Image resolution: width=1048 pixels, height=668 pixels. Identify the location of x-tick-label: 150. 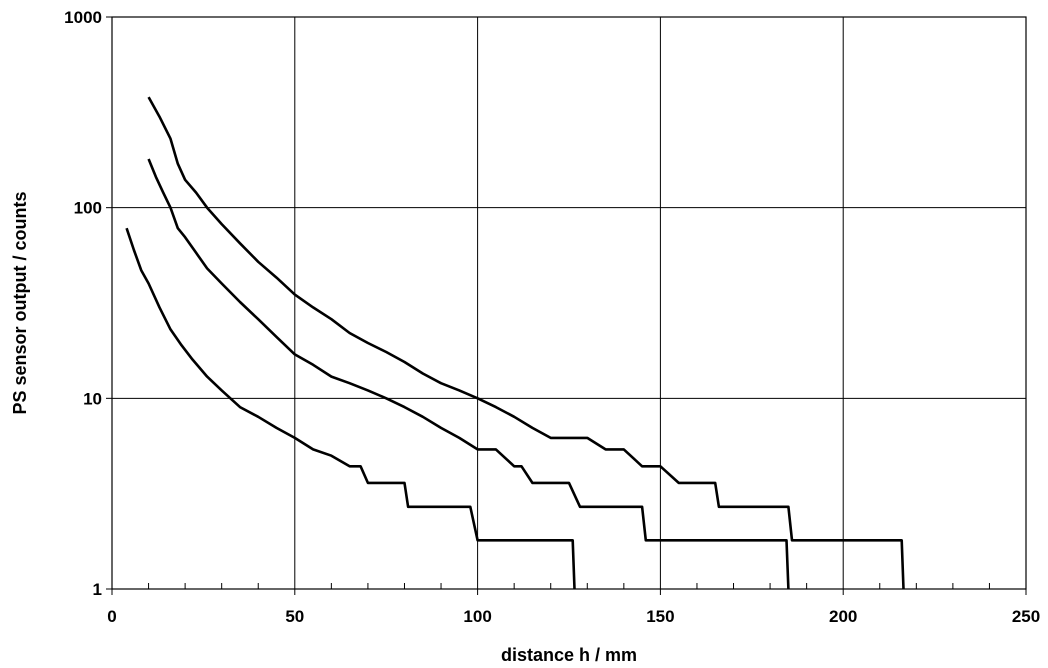
(660, 616).